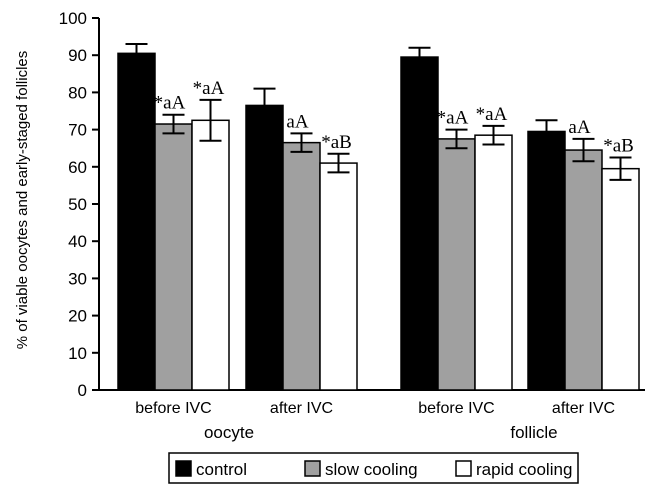  I want to click on legend-label: control, so click(221, 469).